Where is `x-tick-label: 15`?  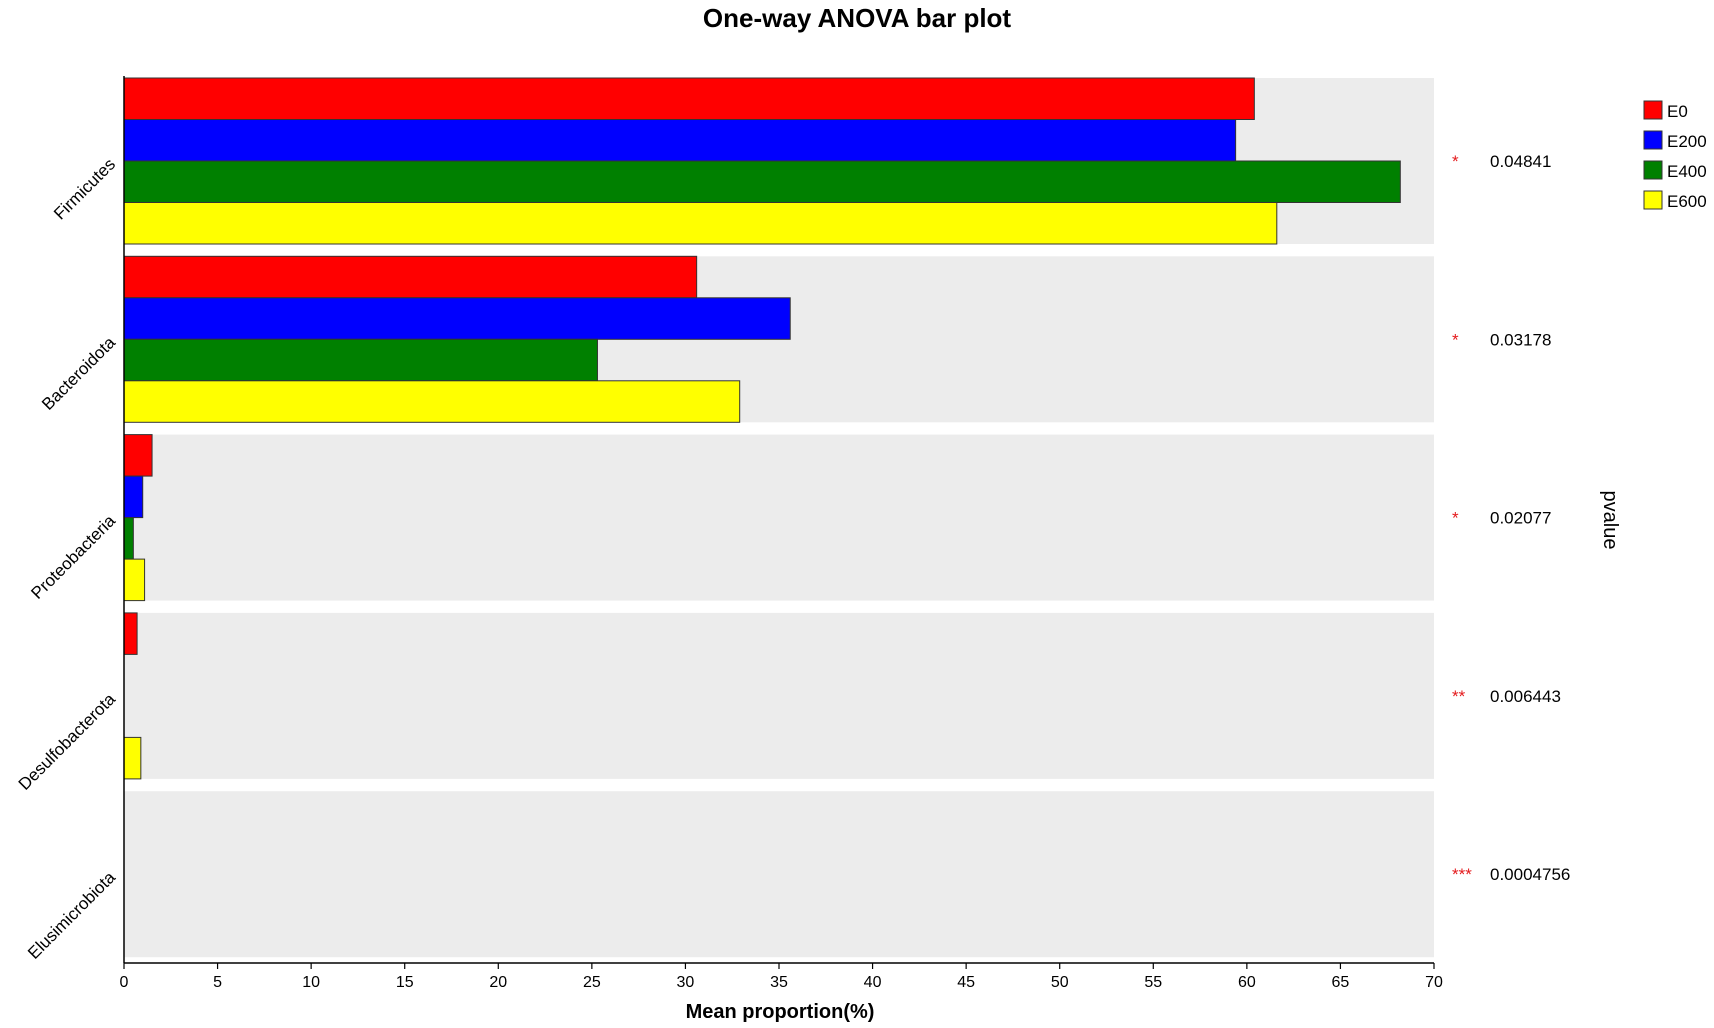 x-tick-label: 15 is located at coordinates (405, 982).